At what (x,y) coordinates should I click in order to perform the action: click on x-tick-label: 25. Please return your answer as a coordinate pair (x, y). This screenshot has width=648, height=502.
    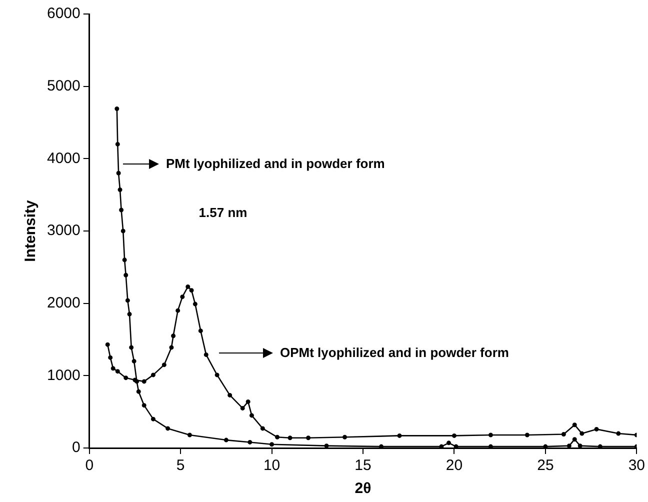
    Looking at the image, I should click on (545, 465).